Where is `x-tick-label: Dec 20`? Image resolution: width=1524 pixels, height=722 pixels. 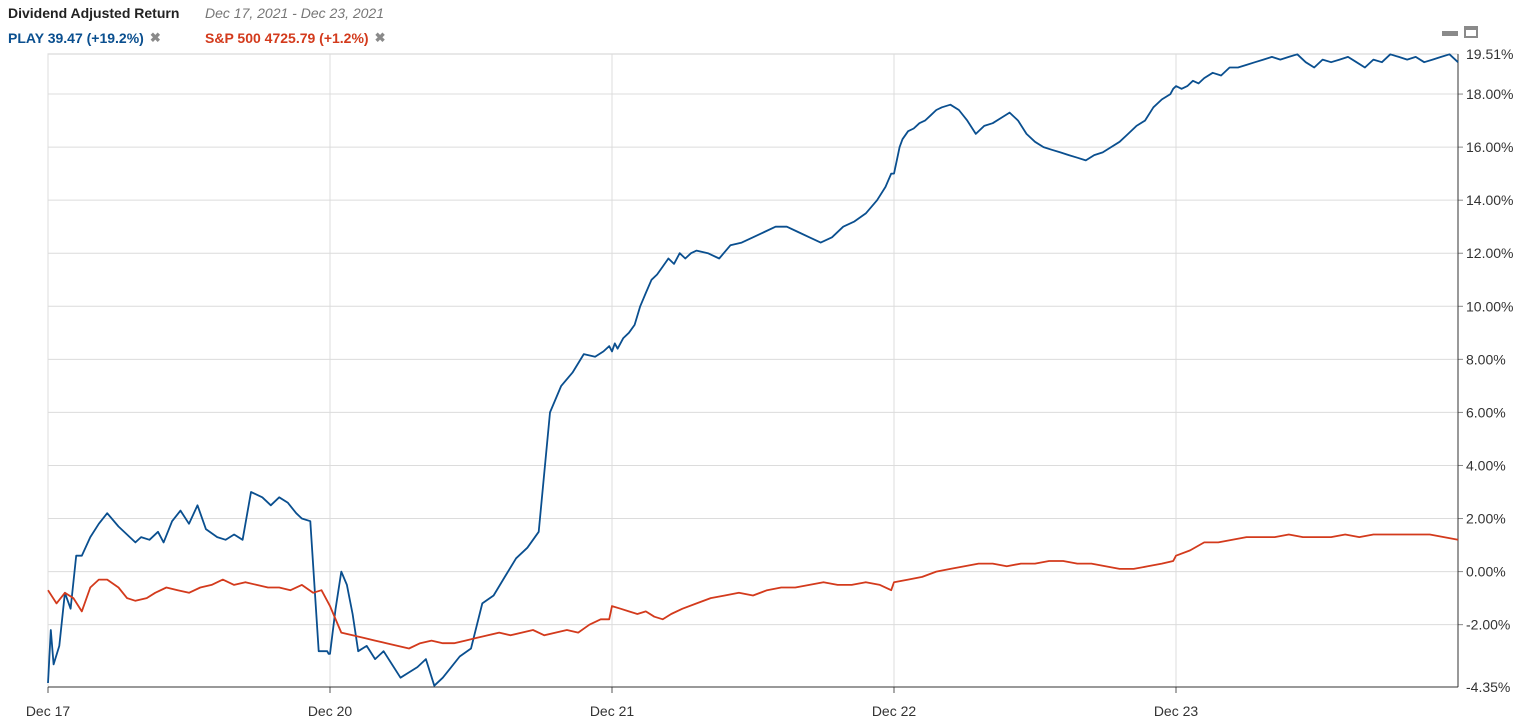 x-tick-label: Dec 20 is located at coordinates (330, 711).